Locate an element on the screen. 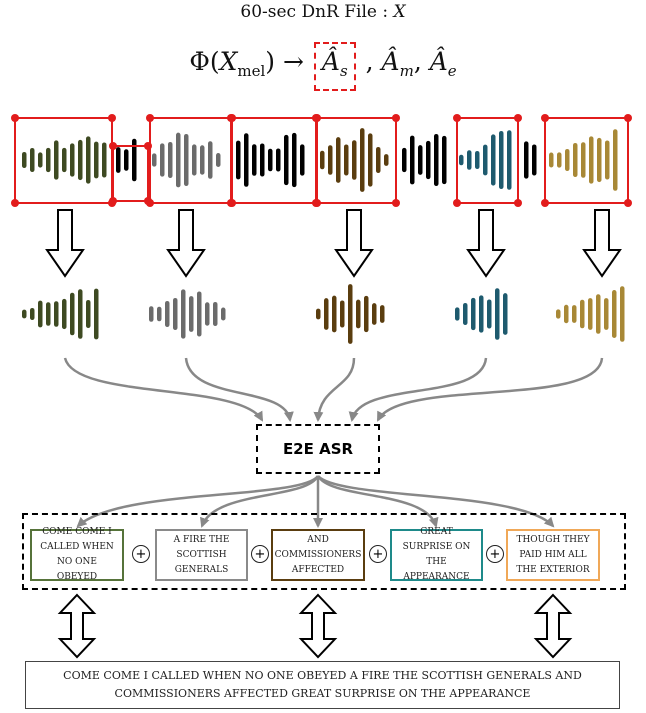  segment-text-2: A FIRE THE SCOTTISH GENERALS is located at coordinates (201, 554).